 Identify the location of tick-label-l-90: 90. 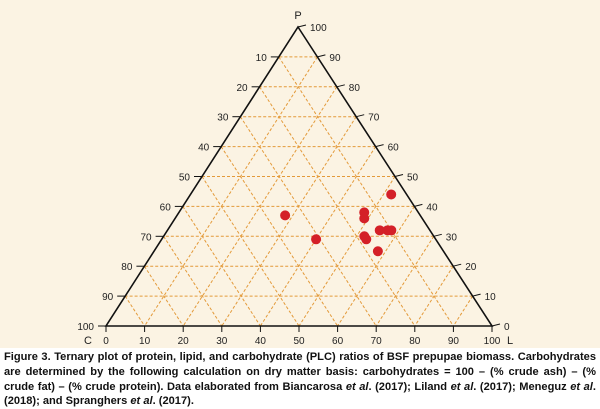
(454, 341).